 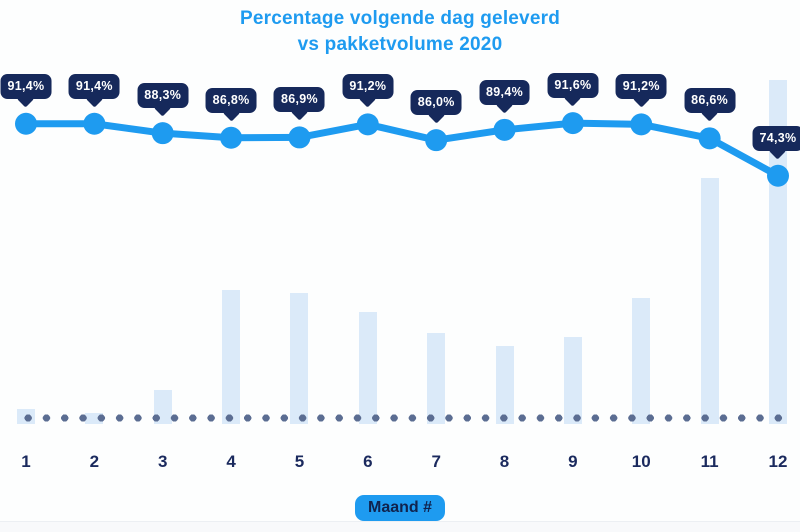 I want to click on data-label-callout: 86,6%, so click(x=710, y=101).